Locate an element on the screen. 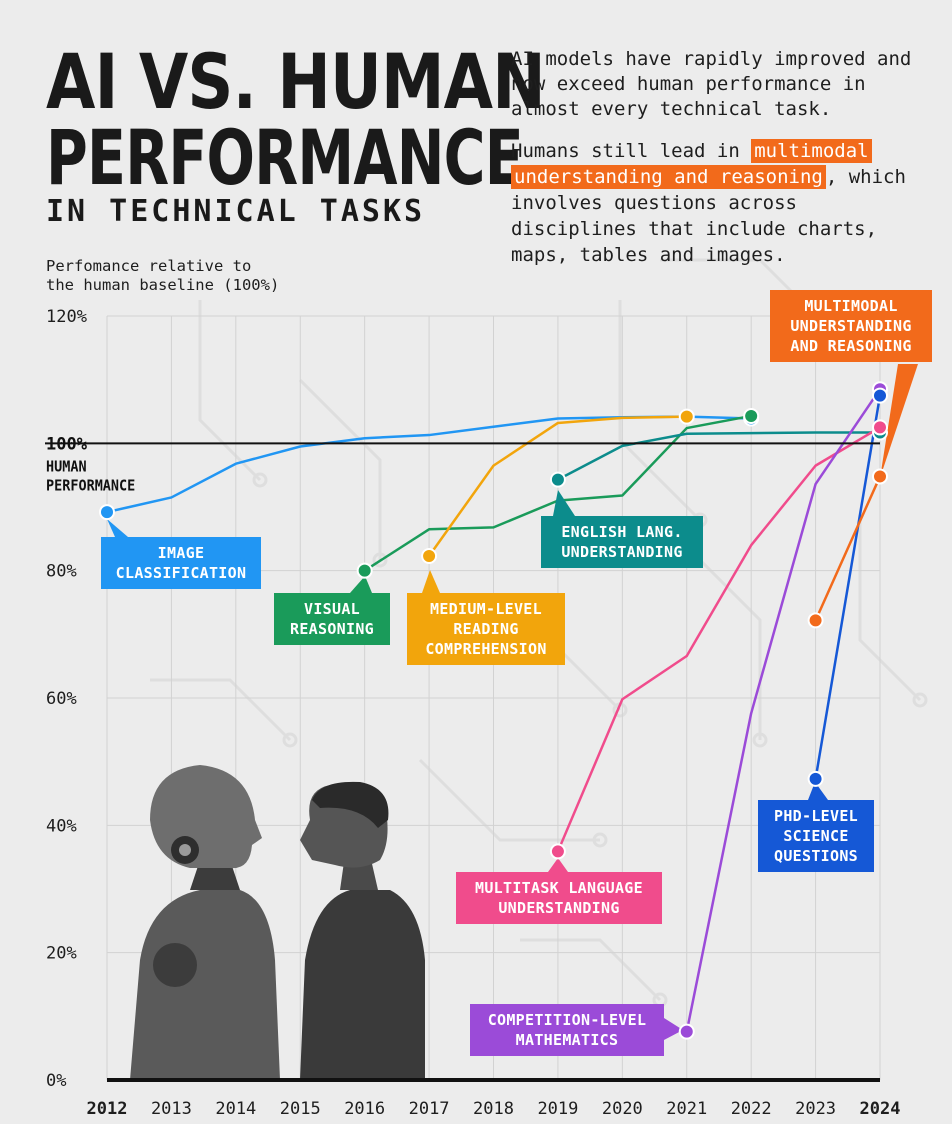  label-multitask_language: MULTITASK LANGUAGE UNDERSTANDING is located at coordinates (559, 898).